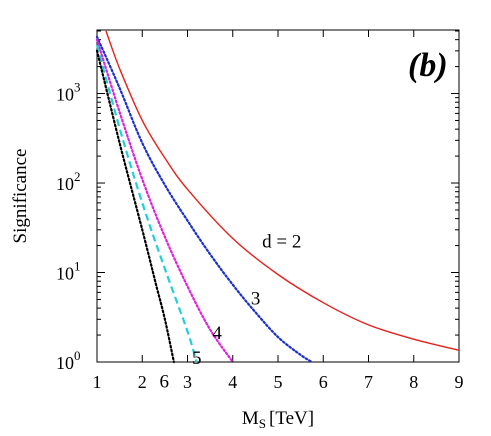  I want to click on series-label-2: 3, so click(256, 298).